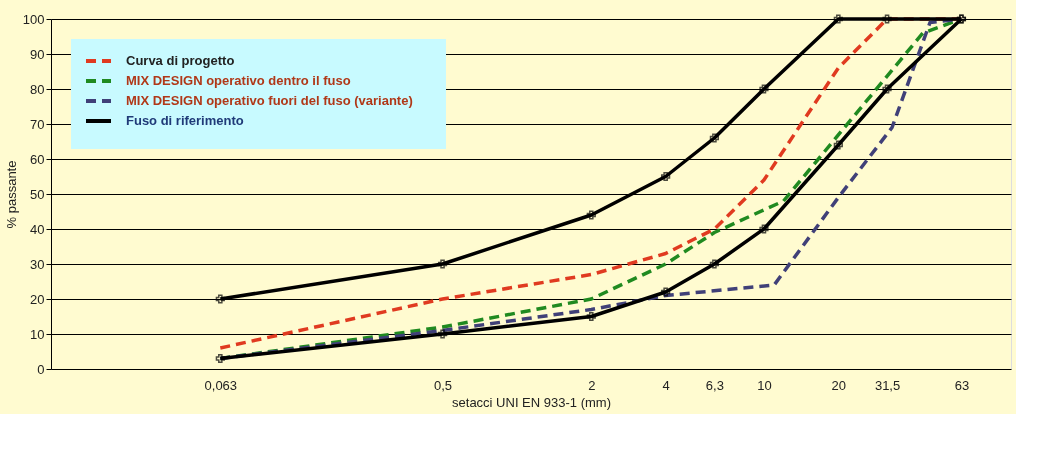  I want to click on x-tick-label: 2, so click(592, 385).